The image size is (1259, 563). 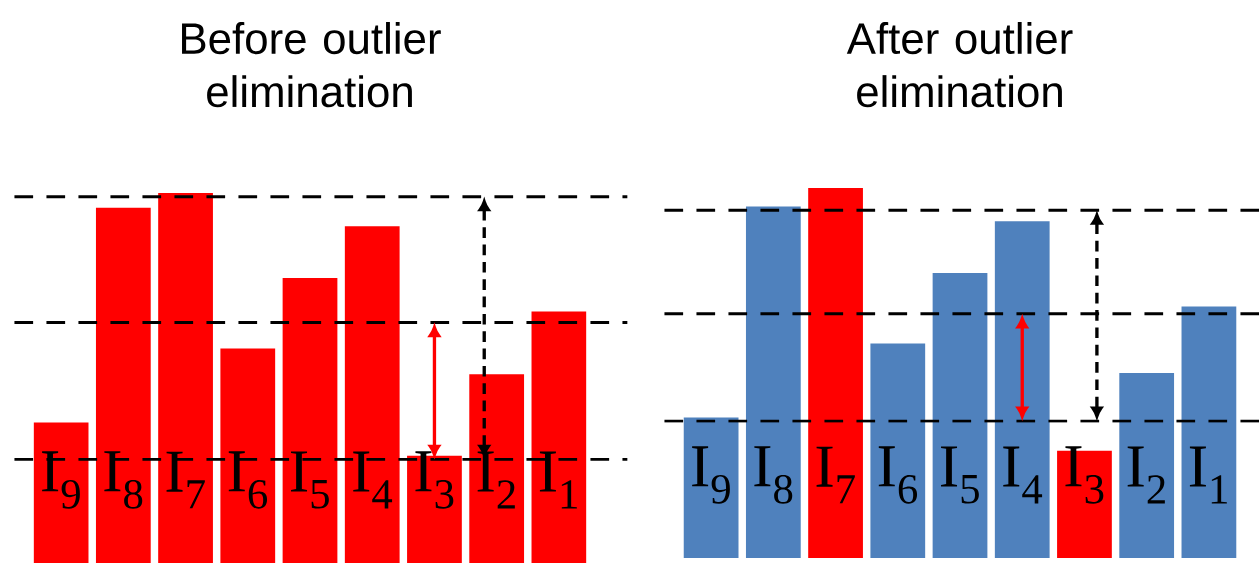 I want to click on chart-title: After outlier elimination, so click(x=959, y=65).